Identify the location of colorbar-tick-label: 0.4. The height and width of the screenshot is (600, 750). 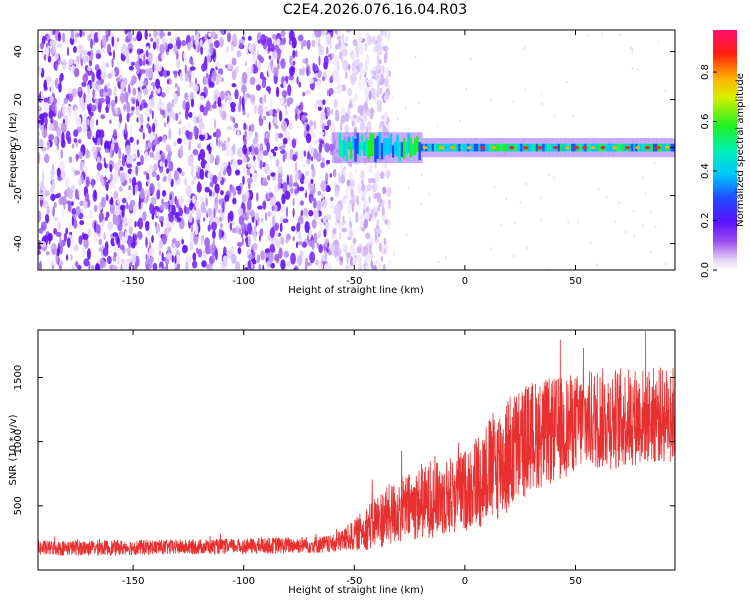
(705, 171).